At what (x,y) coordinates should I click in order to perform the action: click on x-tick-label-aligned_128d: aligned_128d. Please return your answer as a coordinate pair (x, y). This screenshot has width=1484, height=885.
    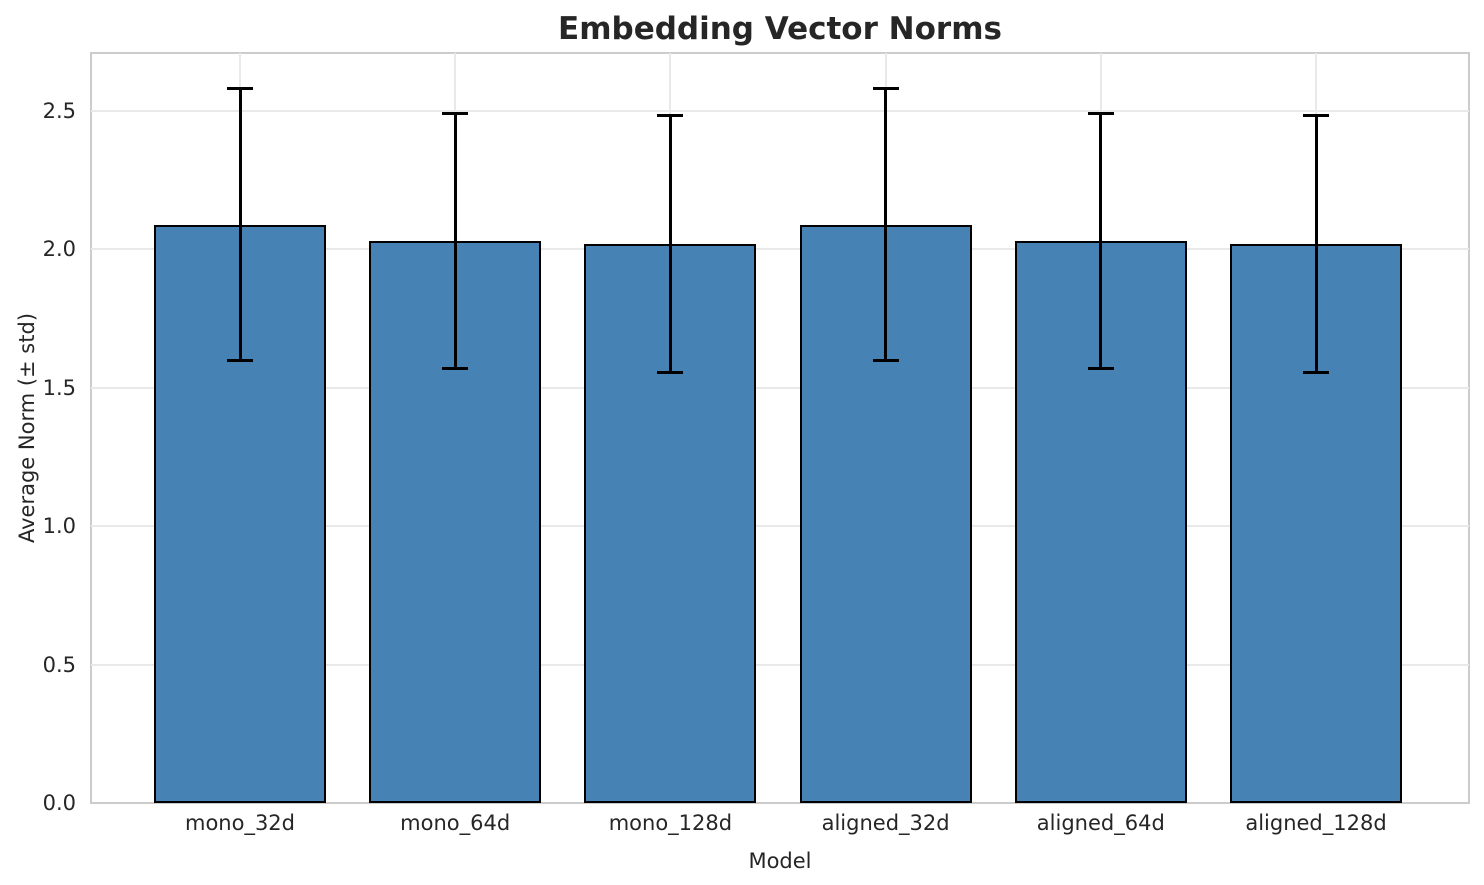
    Looking at the image, I should click on (1316, 823).